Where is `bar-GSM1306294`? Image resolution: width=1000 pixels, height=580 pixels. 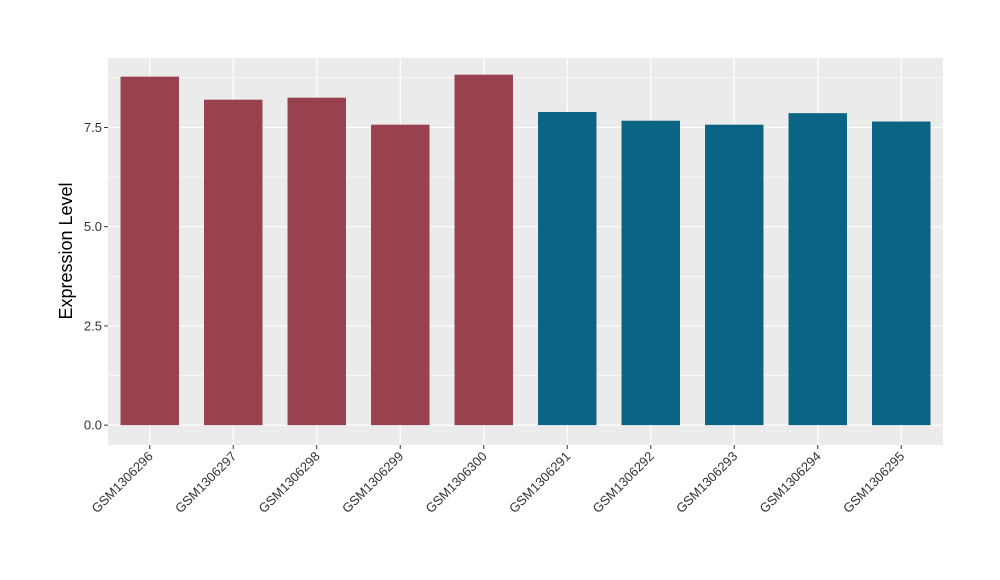 bar-GSM1306294 is located at coordinates (817, 269).